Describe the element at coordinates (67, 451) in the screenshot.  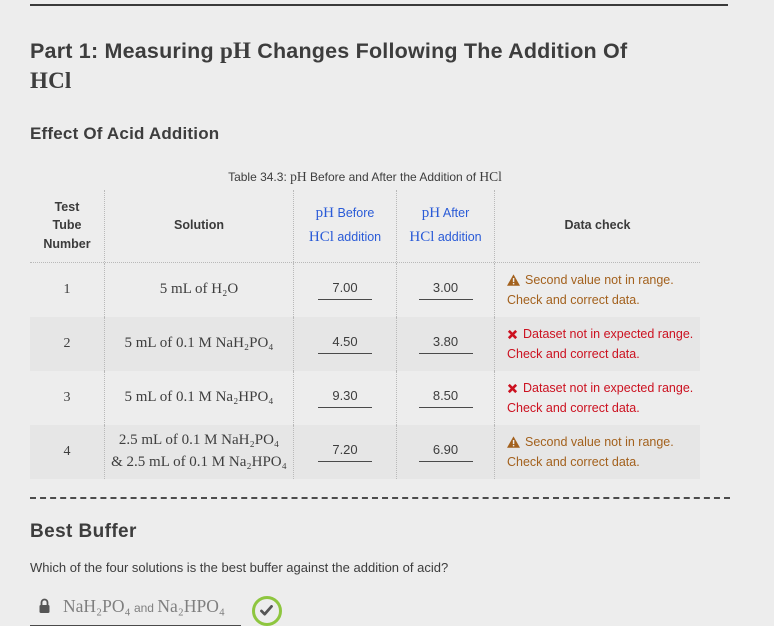
I see `tube-number-cell: 4` at that location.